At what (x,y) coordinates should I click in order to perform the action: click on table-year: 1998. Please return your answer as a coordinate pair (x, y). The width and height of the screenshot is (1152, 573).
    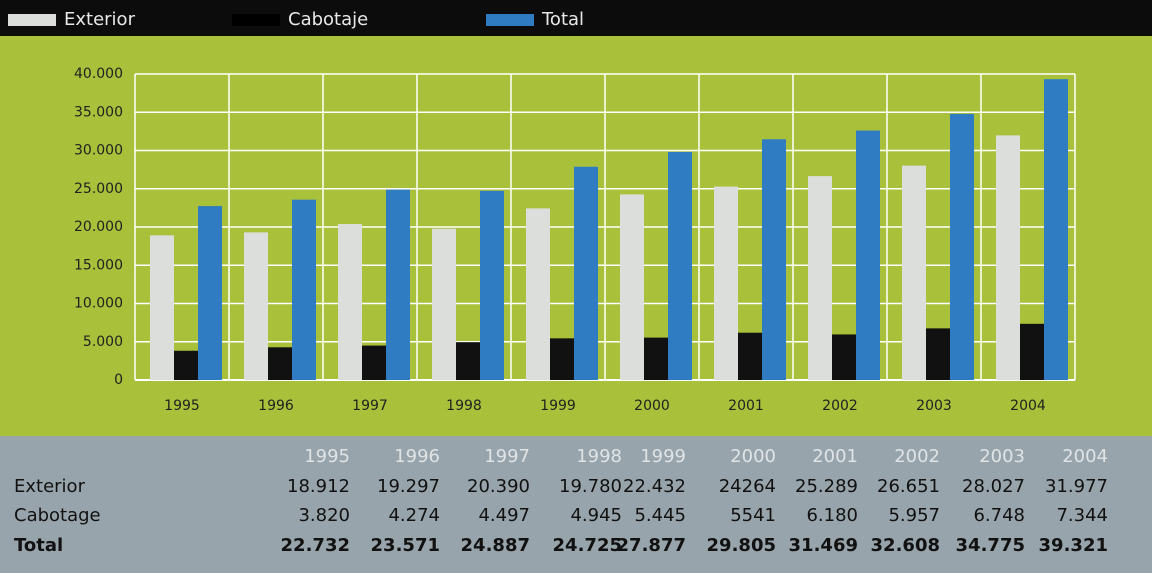
    Looking at the image, I should click on (599, 456).